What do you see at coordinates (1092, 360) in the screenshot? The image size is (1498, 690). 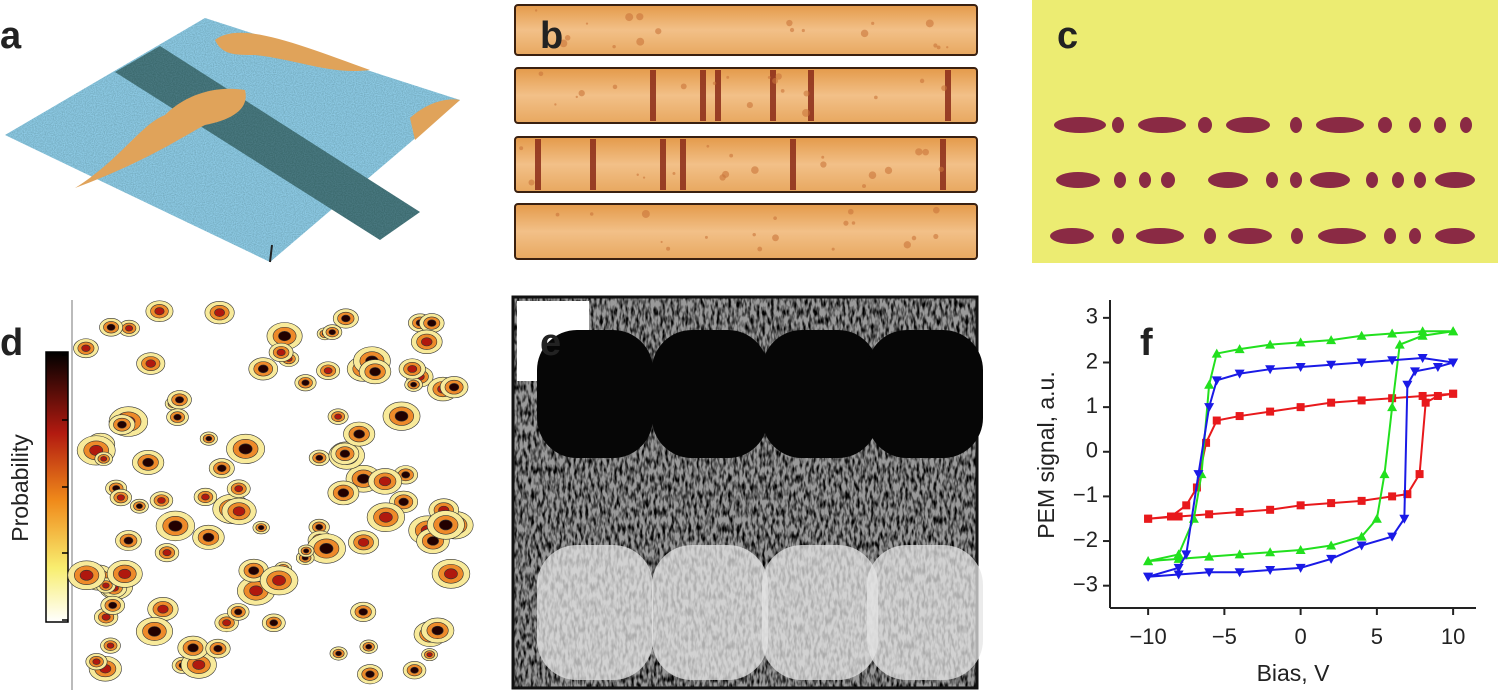 I see `y-tick-label: 2` at bounding box center [1092, 360].